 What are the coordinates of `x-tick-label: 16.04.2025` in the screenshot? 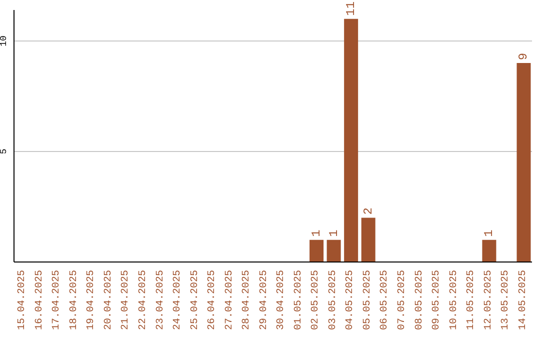 It's located at (40, 300).